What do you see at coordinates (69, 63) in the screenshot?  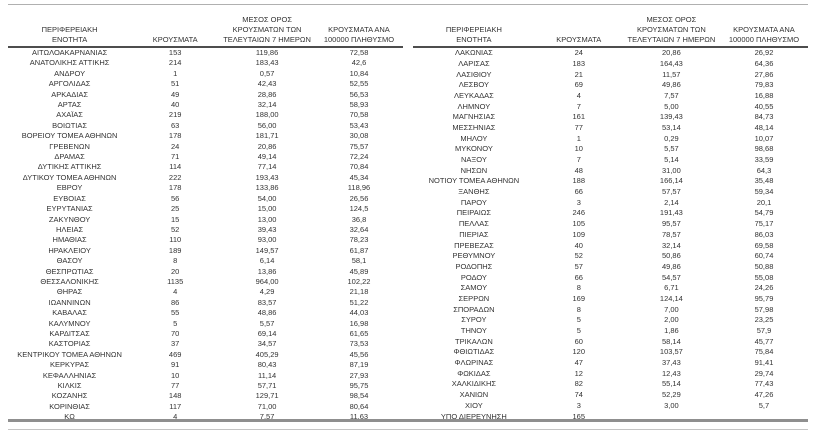 I see `region-cell: ΑΝΑΤΟΛΙΚΗΣ ΑΤΤΙΚΗΣ` at bounding box center [69, 63].